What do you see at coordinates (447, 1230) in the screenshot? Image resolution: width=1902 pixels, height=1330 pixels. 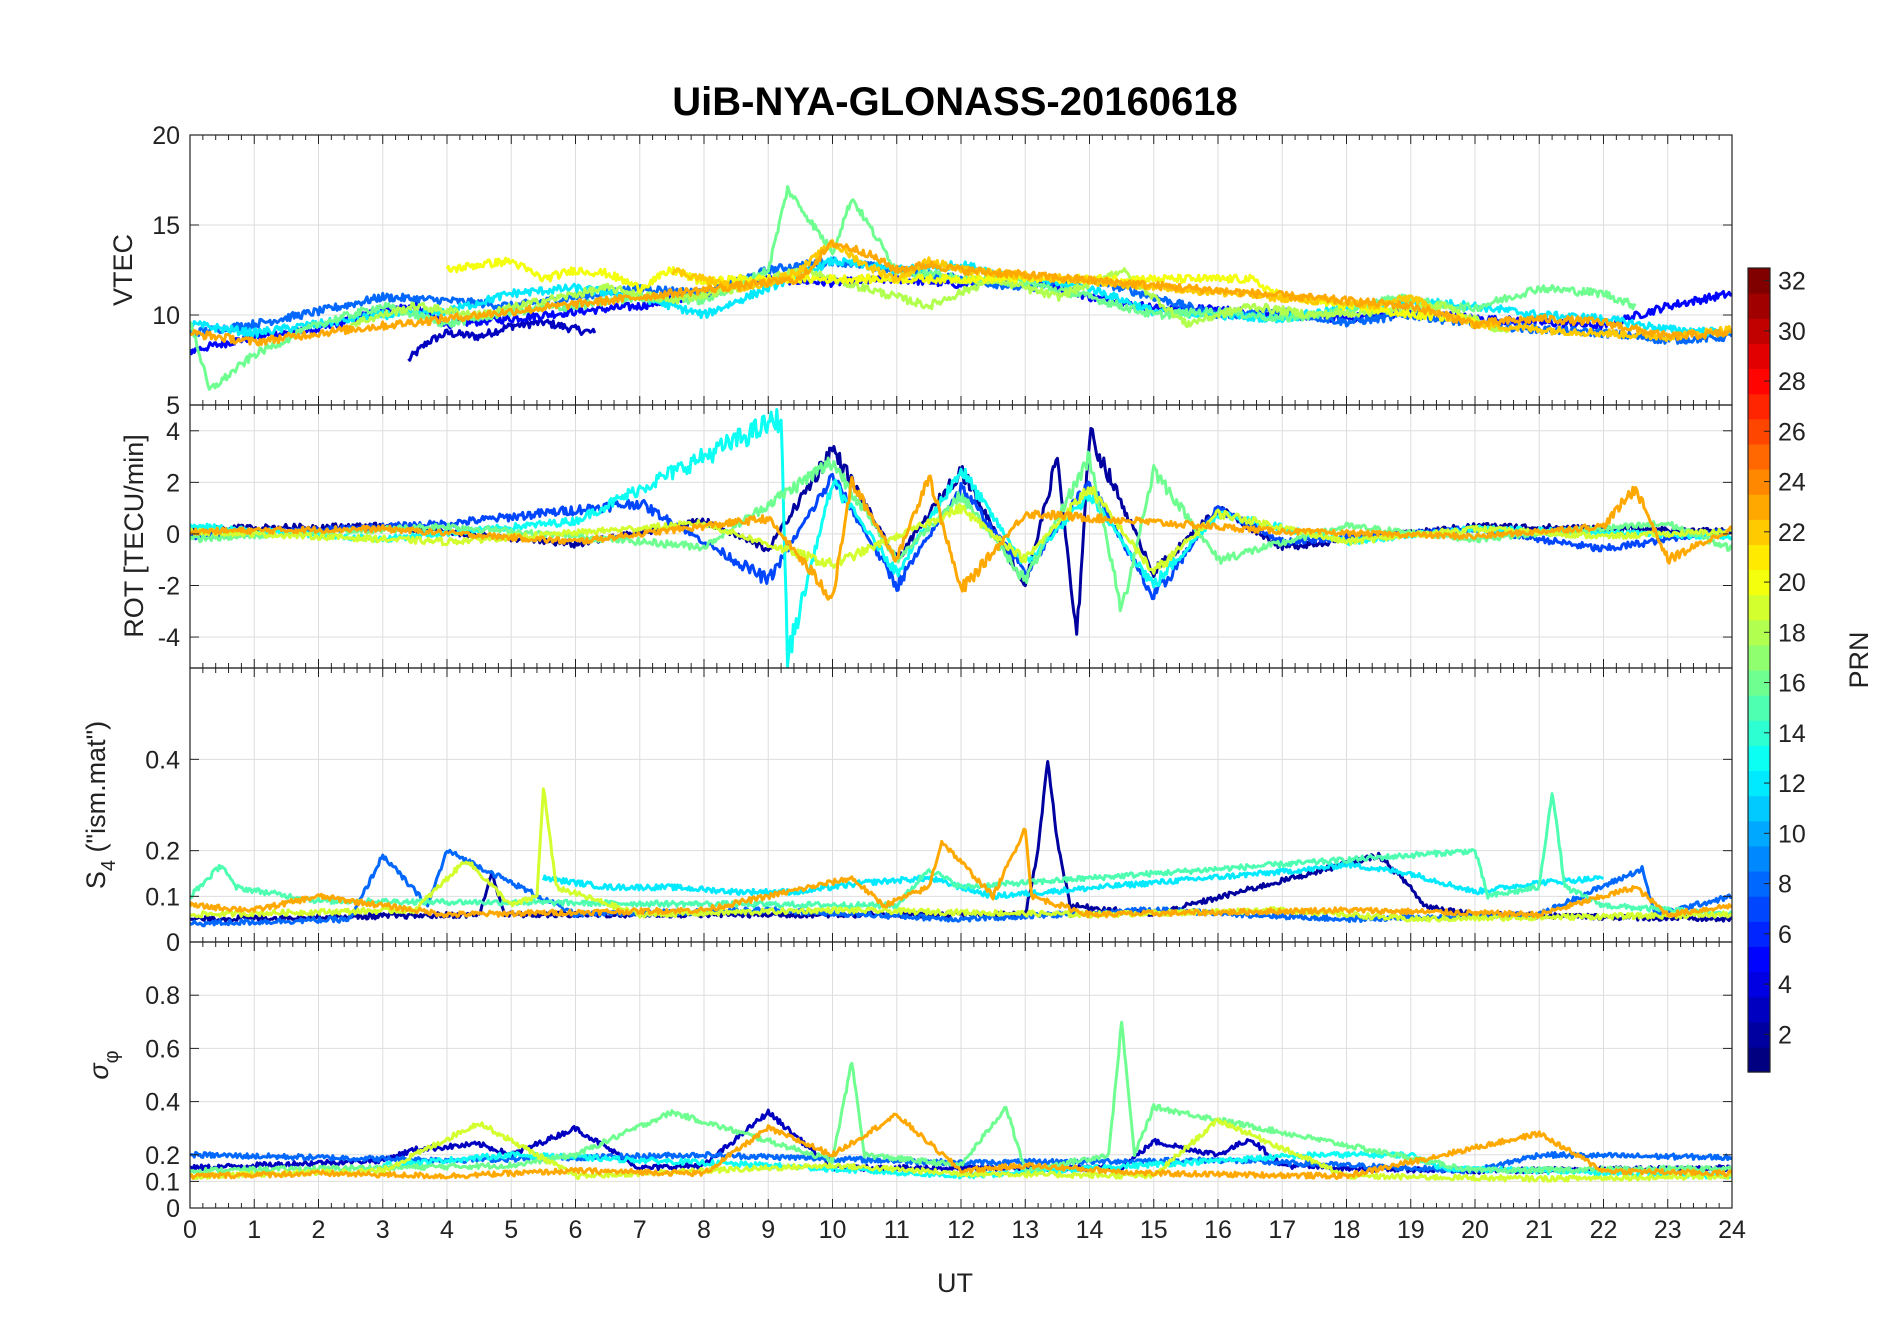 I see `x-tick-label: 4` at bounding box center [447, 1230].